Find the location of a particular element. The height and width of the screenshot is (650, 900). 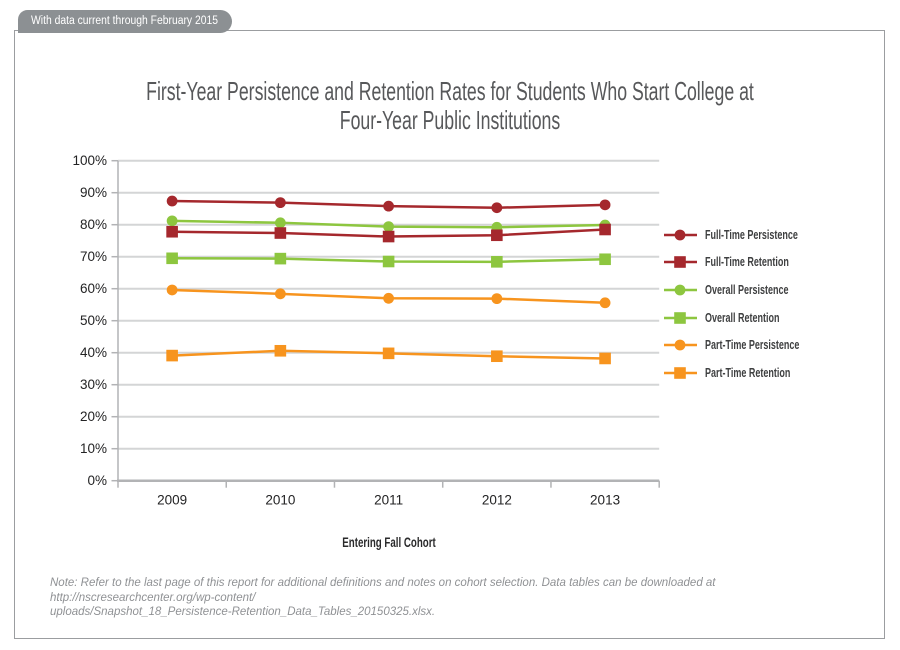

legend-label: Full-Time Persistence is located at coordinates (751, 234).